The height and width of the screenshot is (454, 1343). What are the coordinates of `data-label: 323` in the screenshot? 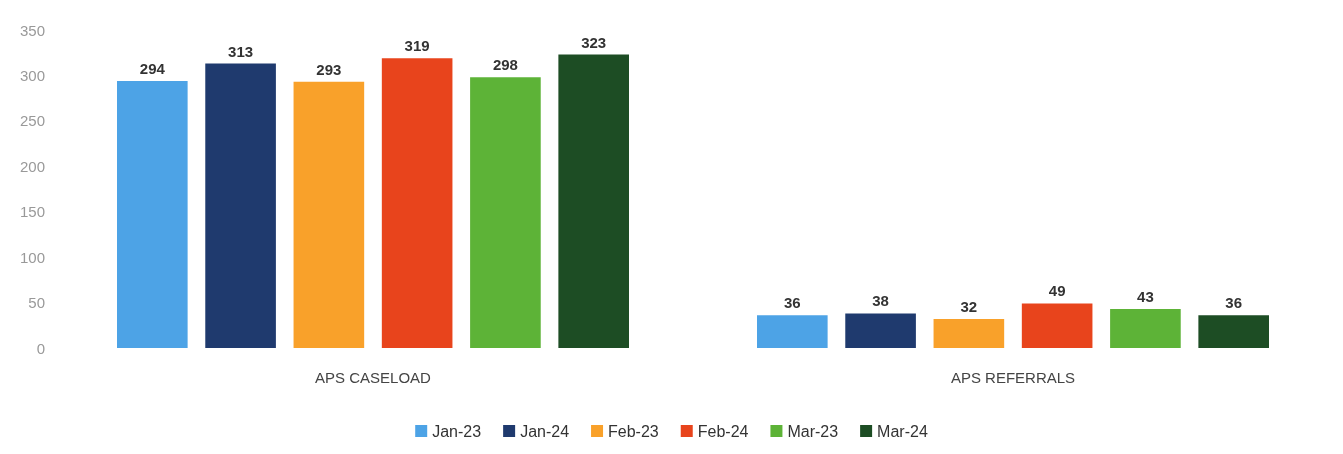 It's located at (594, 42).